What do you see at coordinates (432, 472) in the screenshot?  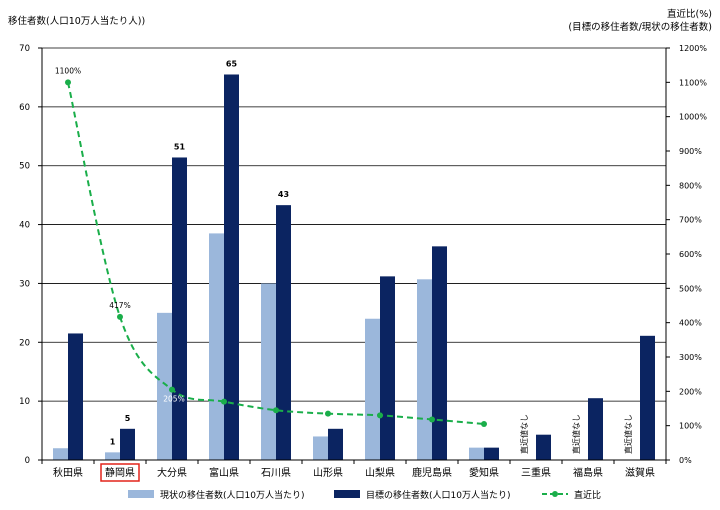 I see `x-tick-label: 鹿児島県` at bounding box center [432, 472].